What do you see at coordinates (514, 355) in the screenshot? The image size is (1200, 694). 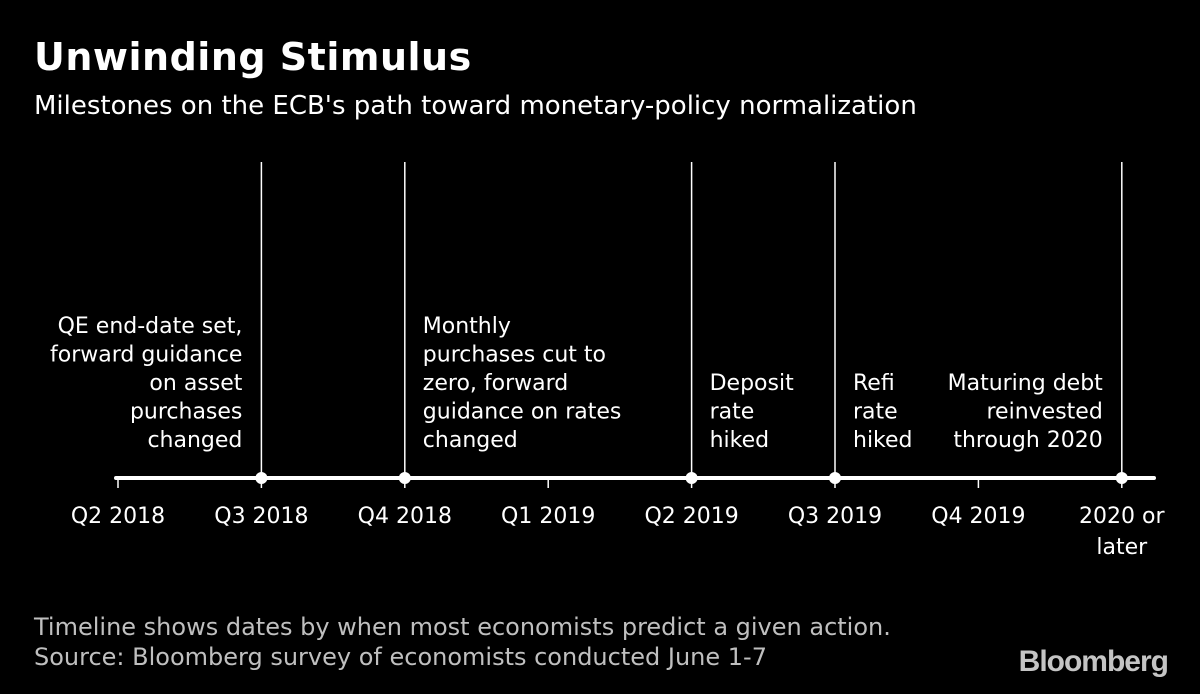 I see `event-text-1-1: purchases cut to` at bounding box center [514, 355].